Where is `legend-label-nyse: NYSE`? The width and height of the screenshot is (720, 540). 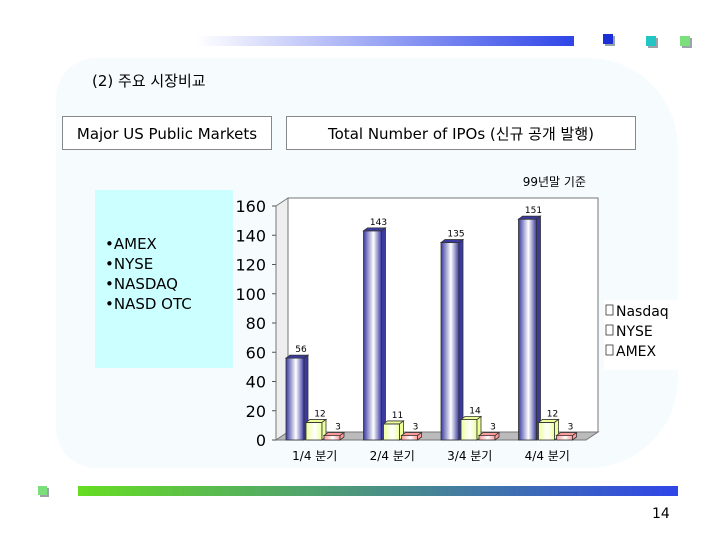 legend-label-nyse: NYSE is located at coordinates (634, 332).